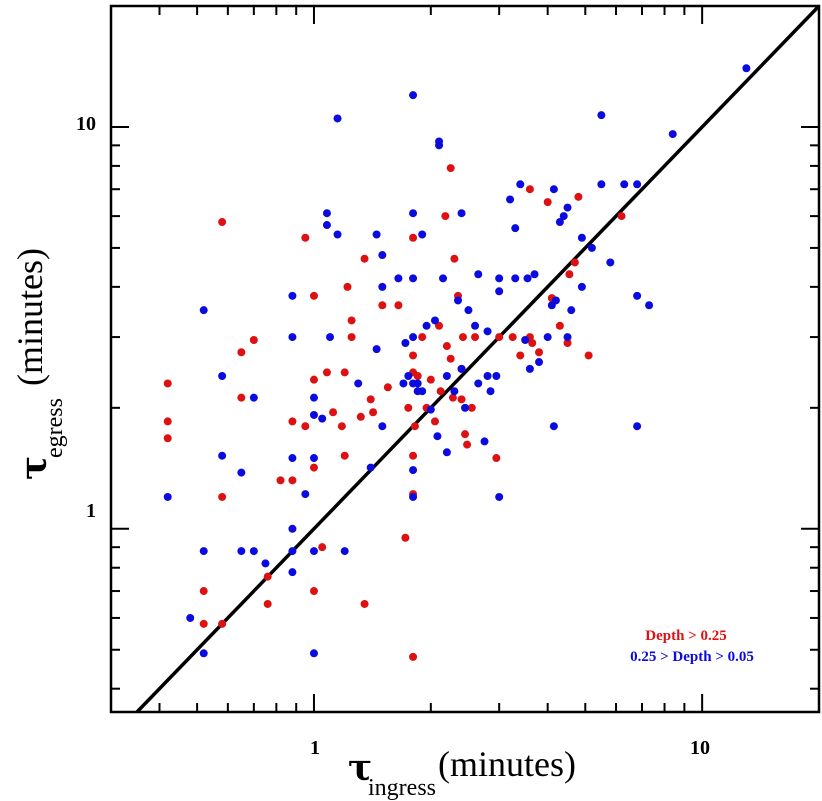  I want to click on y-axis-label: (minutes), so click(30, 317).